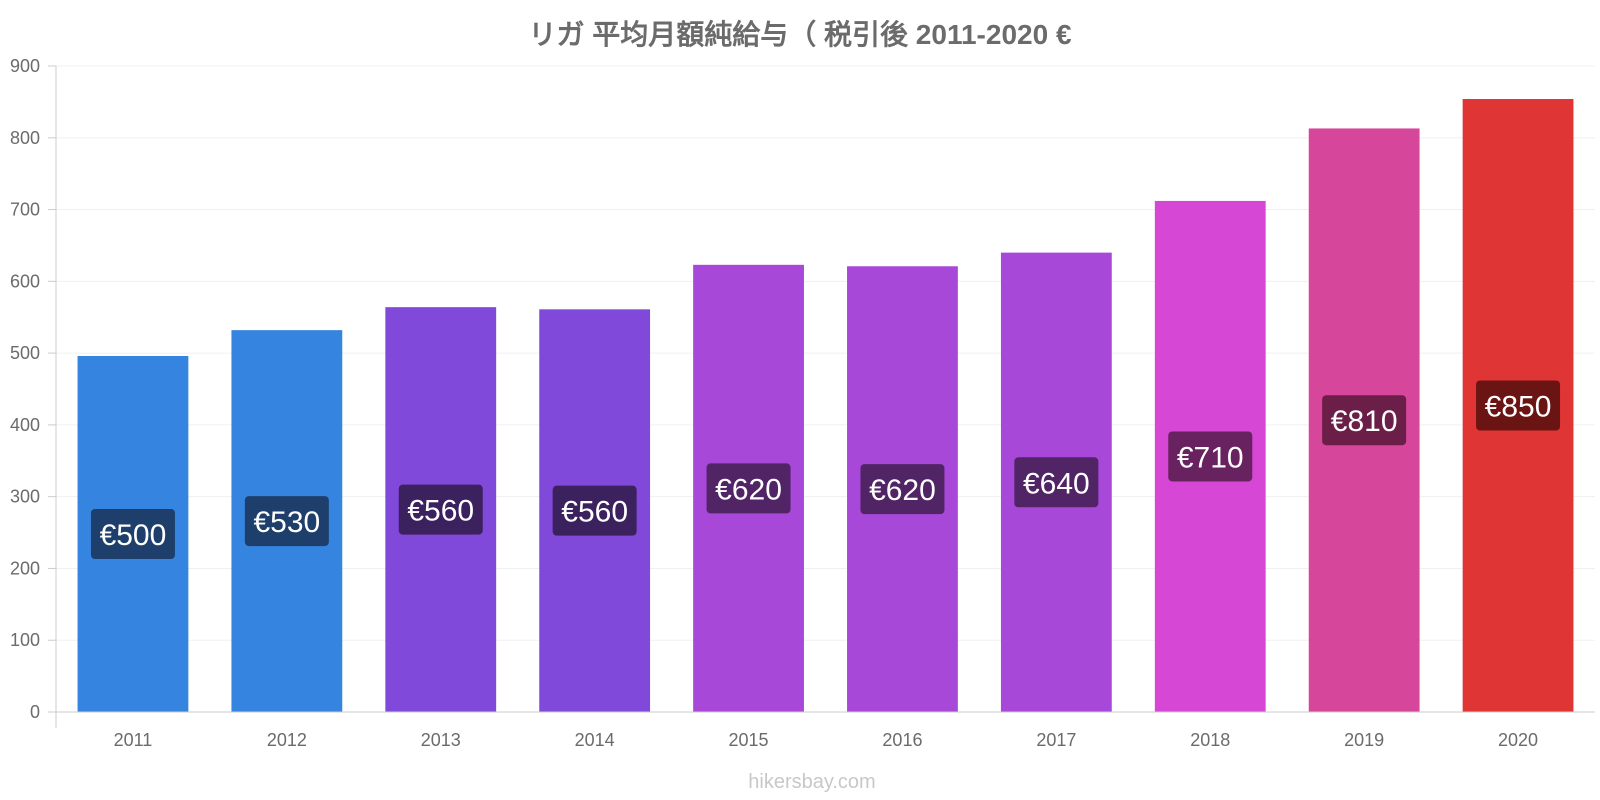  What do you see at coordinates (25, 138) in the screenshot?
I see `y-tick-label: 800` at bounding box center [25, 138].